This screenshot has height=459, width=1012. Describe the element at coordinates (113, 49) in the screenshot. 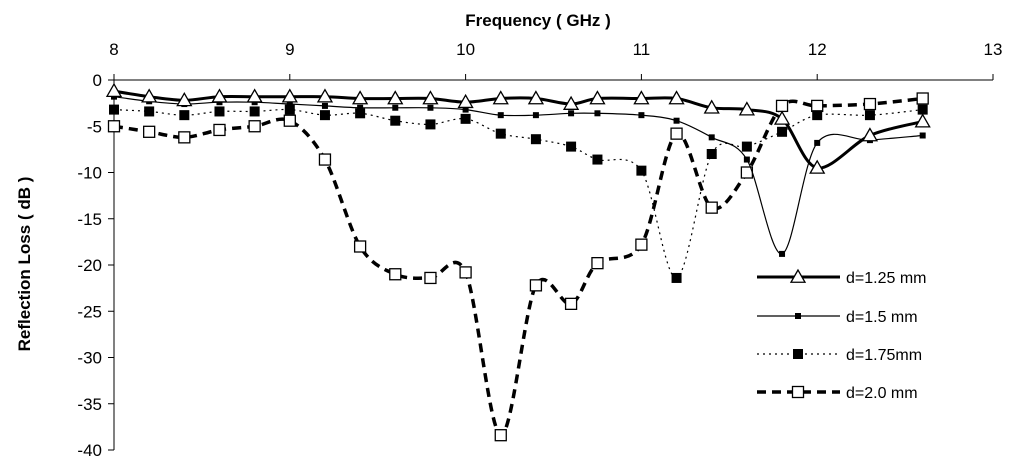

I see `x-tick-label: 8` at that location.